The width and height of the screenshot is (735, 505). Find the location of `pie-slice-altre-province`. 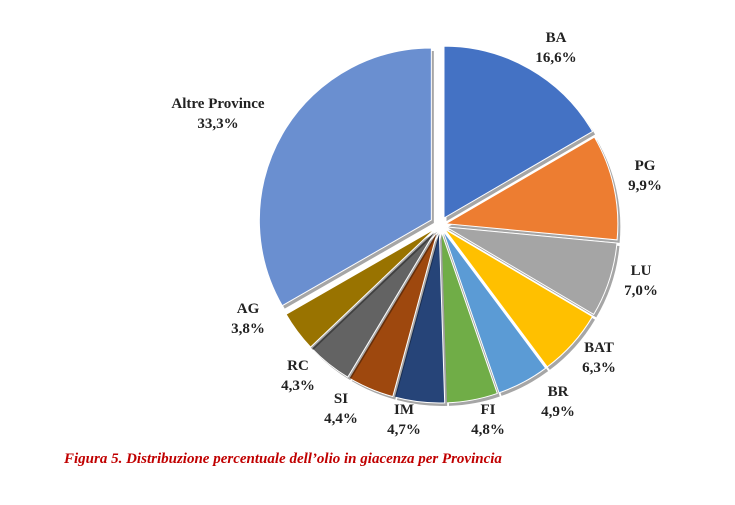

pie-slice-altre-province is located at coordinates (345, 177).